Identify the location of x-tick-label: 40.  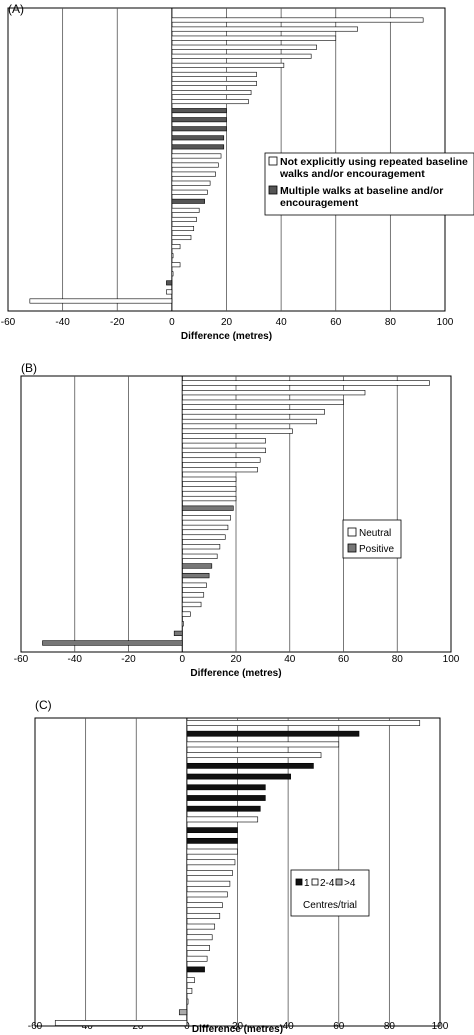
(282, 322).